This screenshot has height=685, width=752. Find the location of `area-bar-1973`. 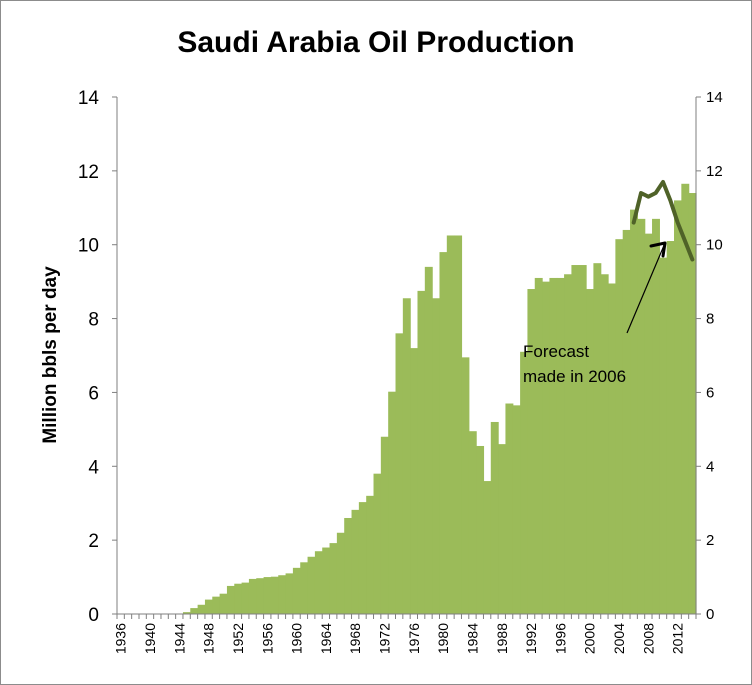

area-bar-1973 is located at coordinates (392, 502).